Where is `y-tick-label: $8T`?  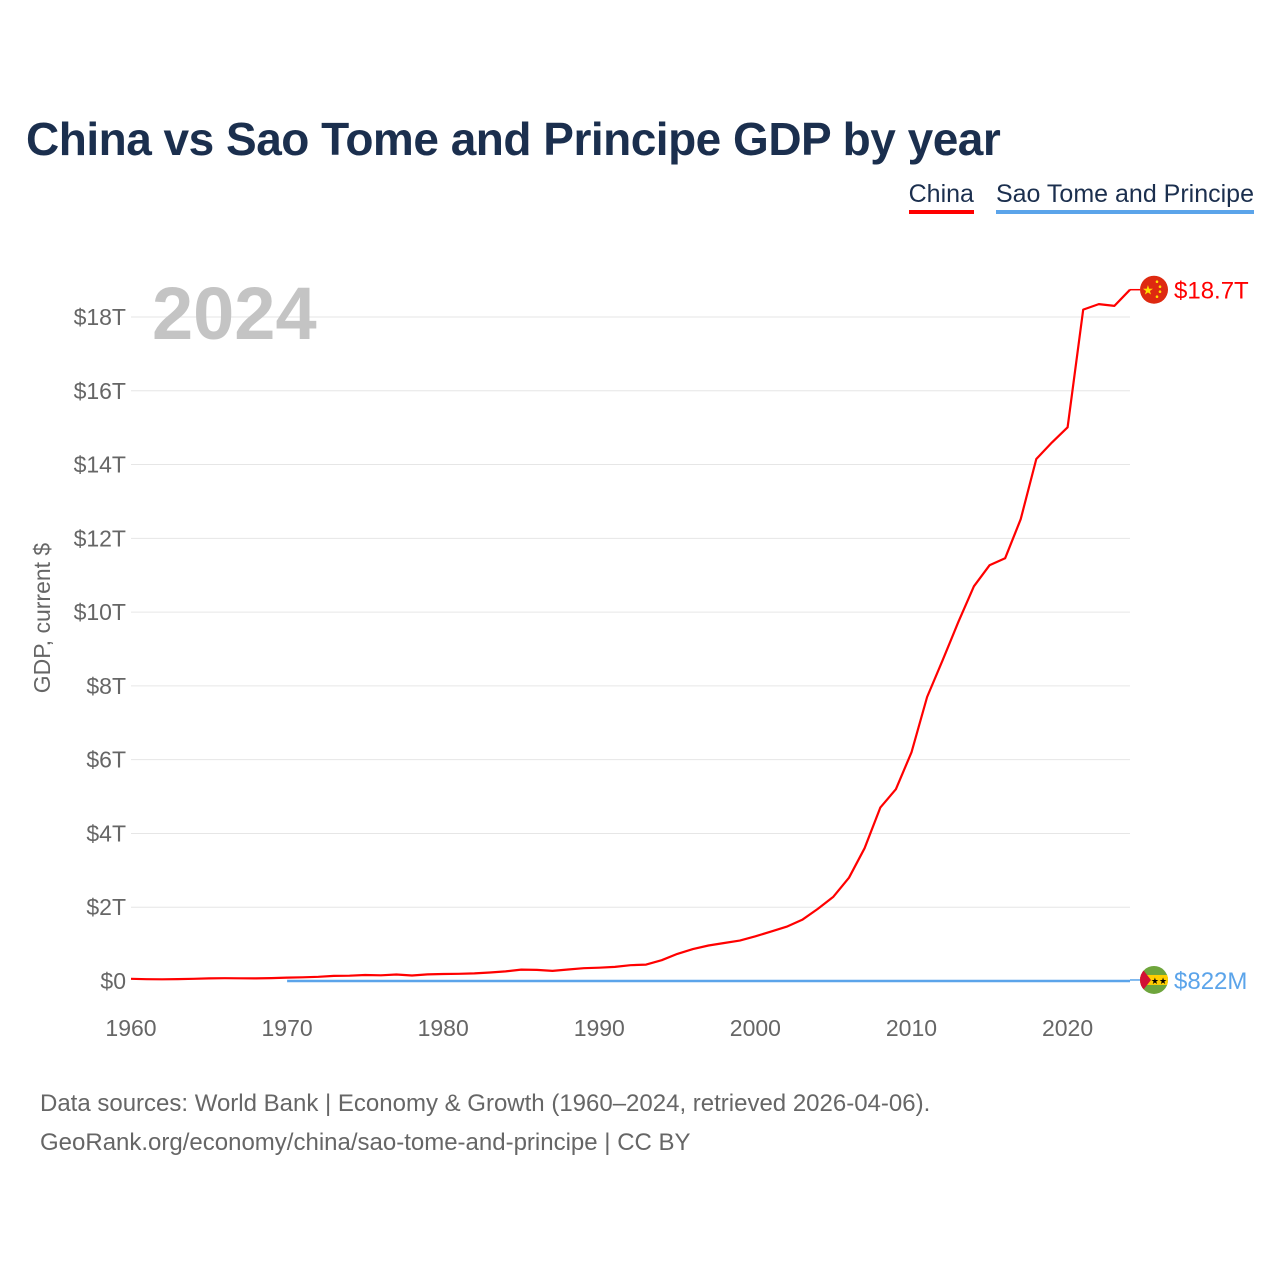 y-tick-label: $8T is located at coordinates (106, 686).